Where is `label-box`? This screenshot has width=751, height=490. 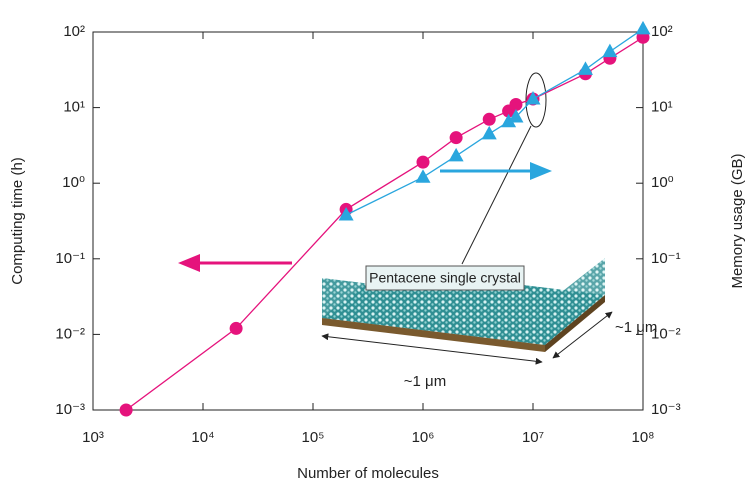 label-box is located at coordinates (445, 278).